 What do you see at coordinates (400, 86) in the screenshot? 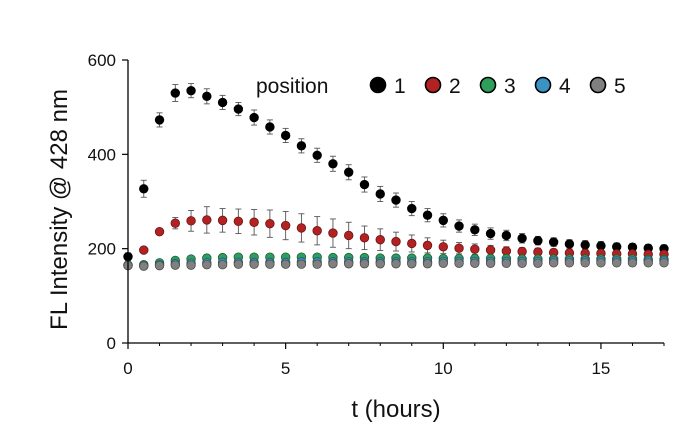
I see `legend-label-1: 1` at bounding box center [400, 86].